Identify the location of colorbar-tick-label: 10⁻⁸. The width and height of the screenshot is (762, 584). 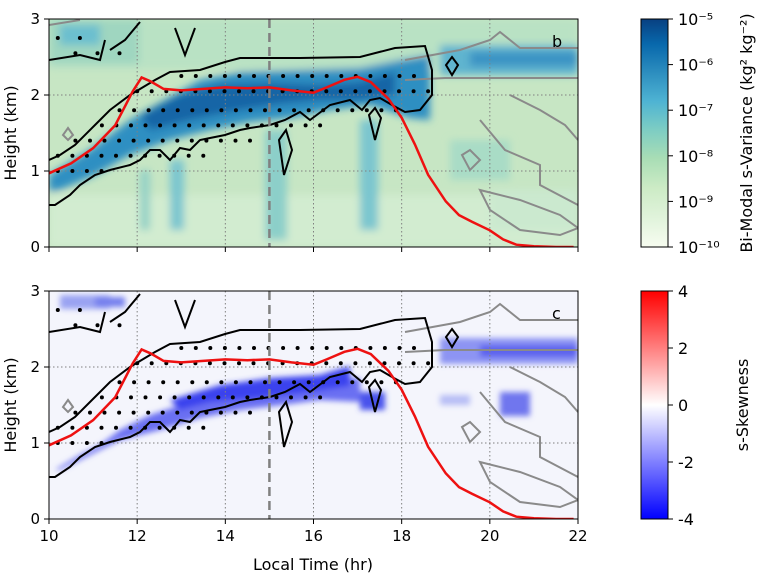
(695, 156).